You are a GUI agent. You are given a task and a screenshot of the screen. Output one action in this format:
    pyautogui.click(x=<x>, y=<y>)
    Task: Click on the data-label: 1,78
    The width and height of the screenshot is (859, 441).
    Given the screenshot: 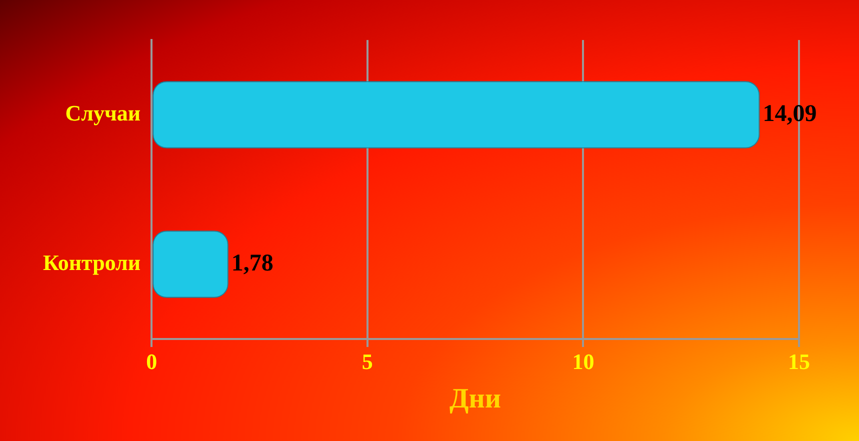 What is the action you would take?
    pyautogui.click(x=252, y=263)
    